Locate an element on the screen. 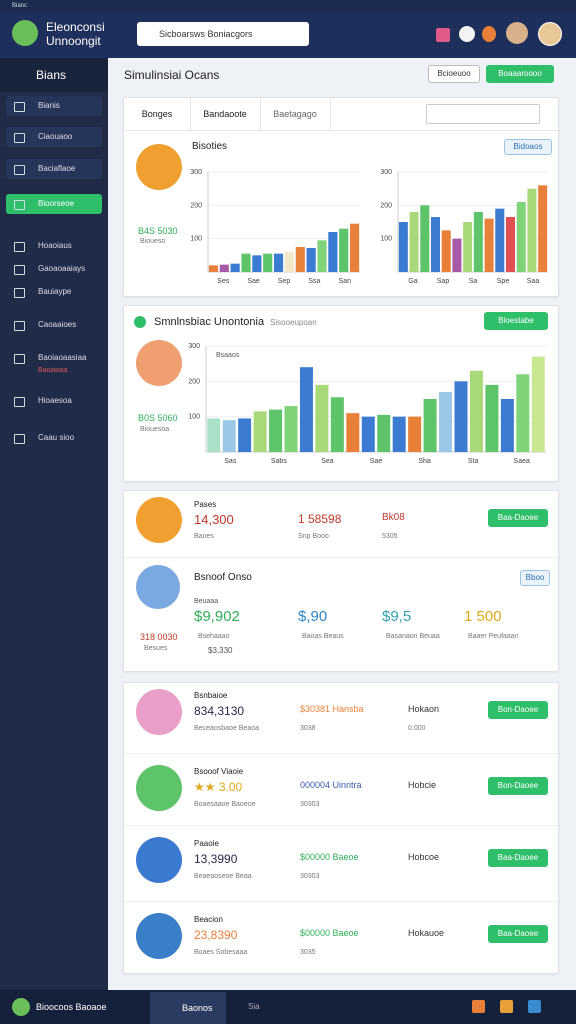 The height and width of the screenshot is (1024, 576). menu-item: Bioorseoe is located at coordinates (54, 204).